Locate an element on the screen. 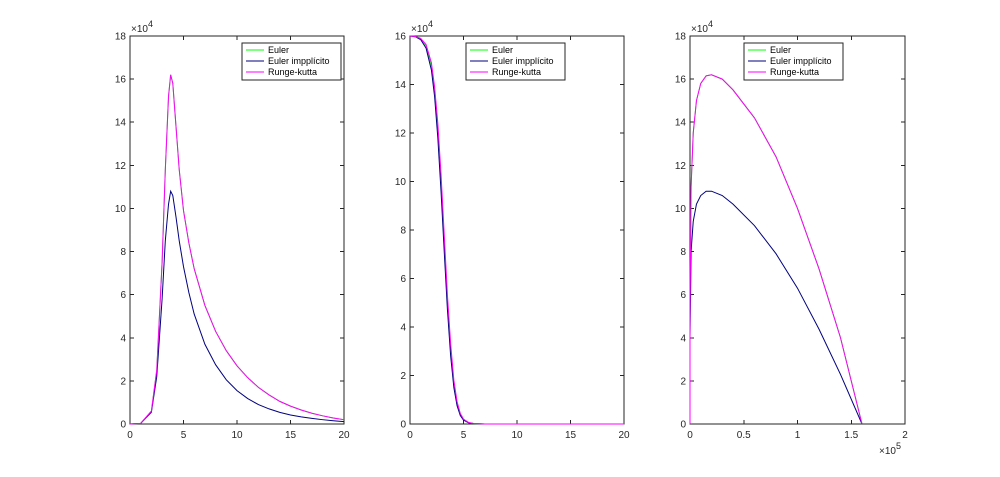 Image resolution: width=1000 pixels, height=477 pixels. series-line-runge-kutta is located at coordinates (776, 249).